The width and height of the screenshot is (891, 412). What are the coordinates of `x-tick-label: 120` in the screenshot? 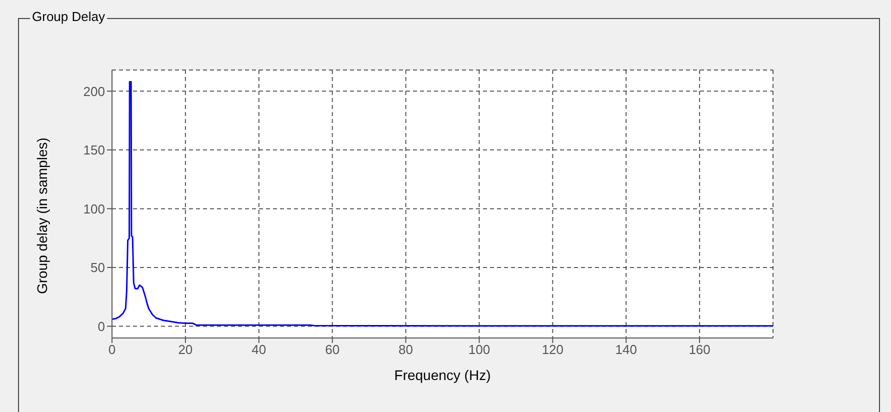 It's located at (553, 350).